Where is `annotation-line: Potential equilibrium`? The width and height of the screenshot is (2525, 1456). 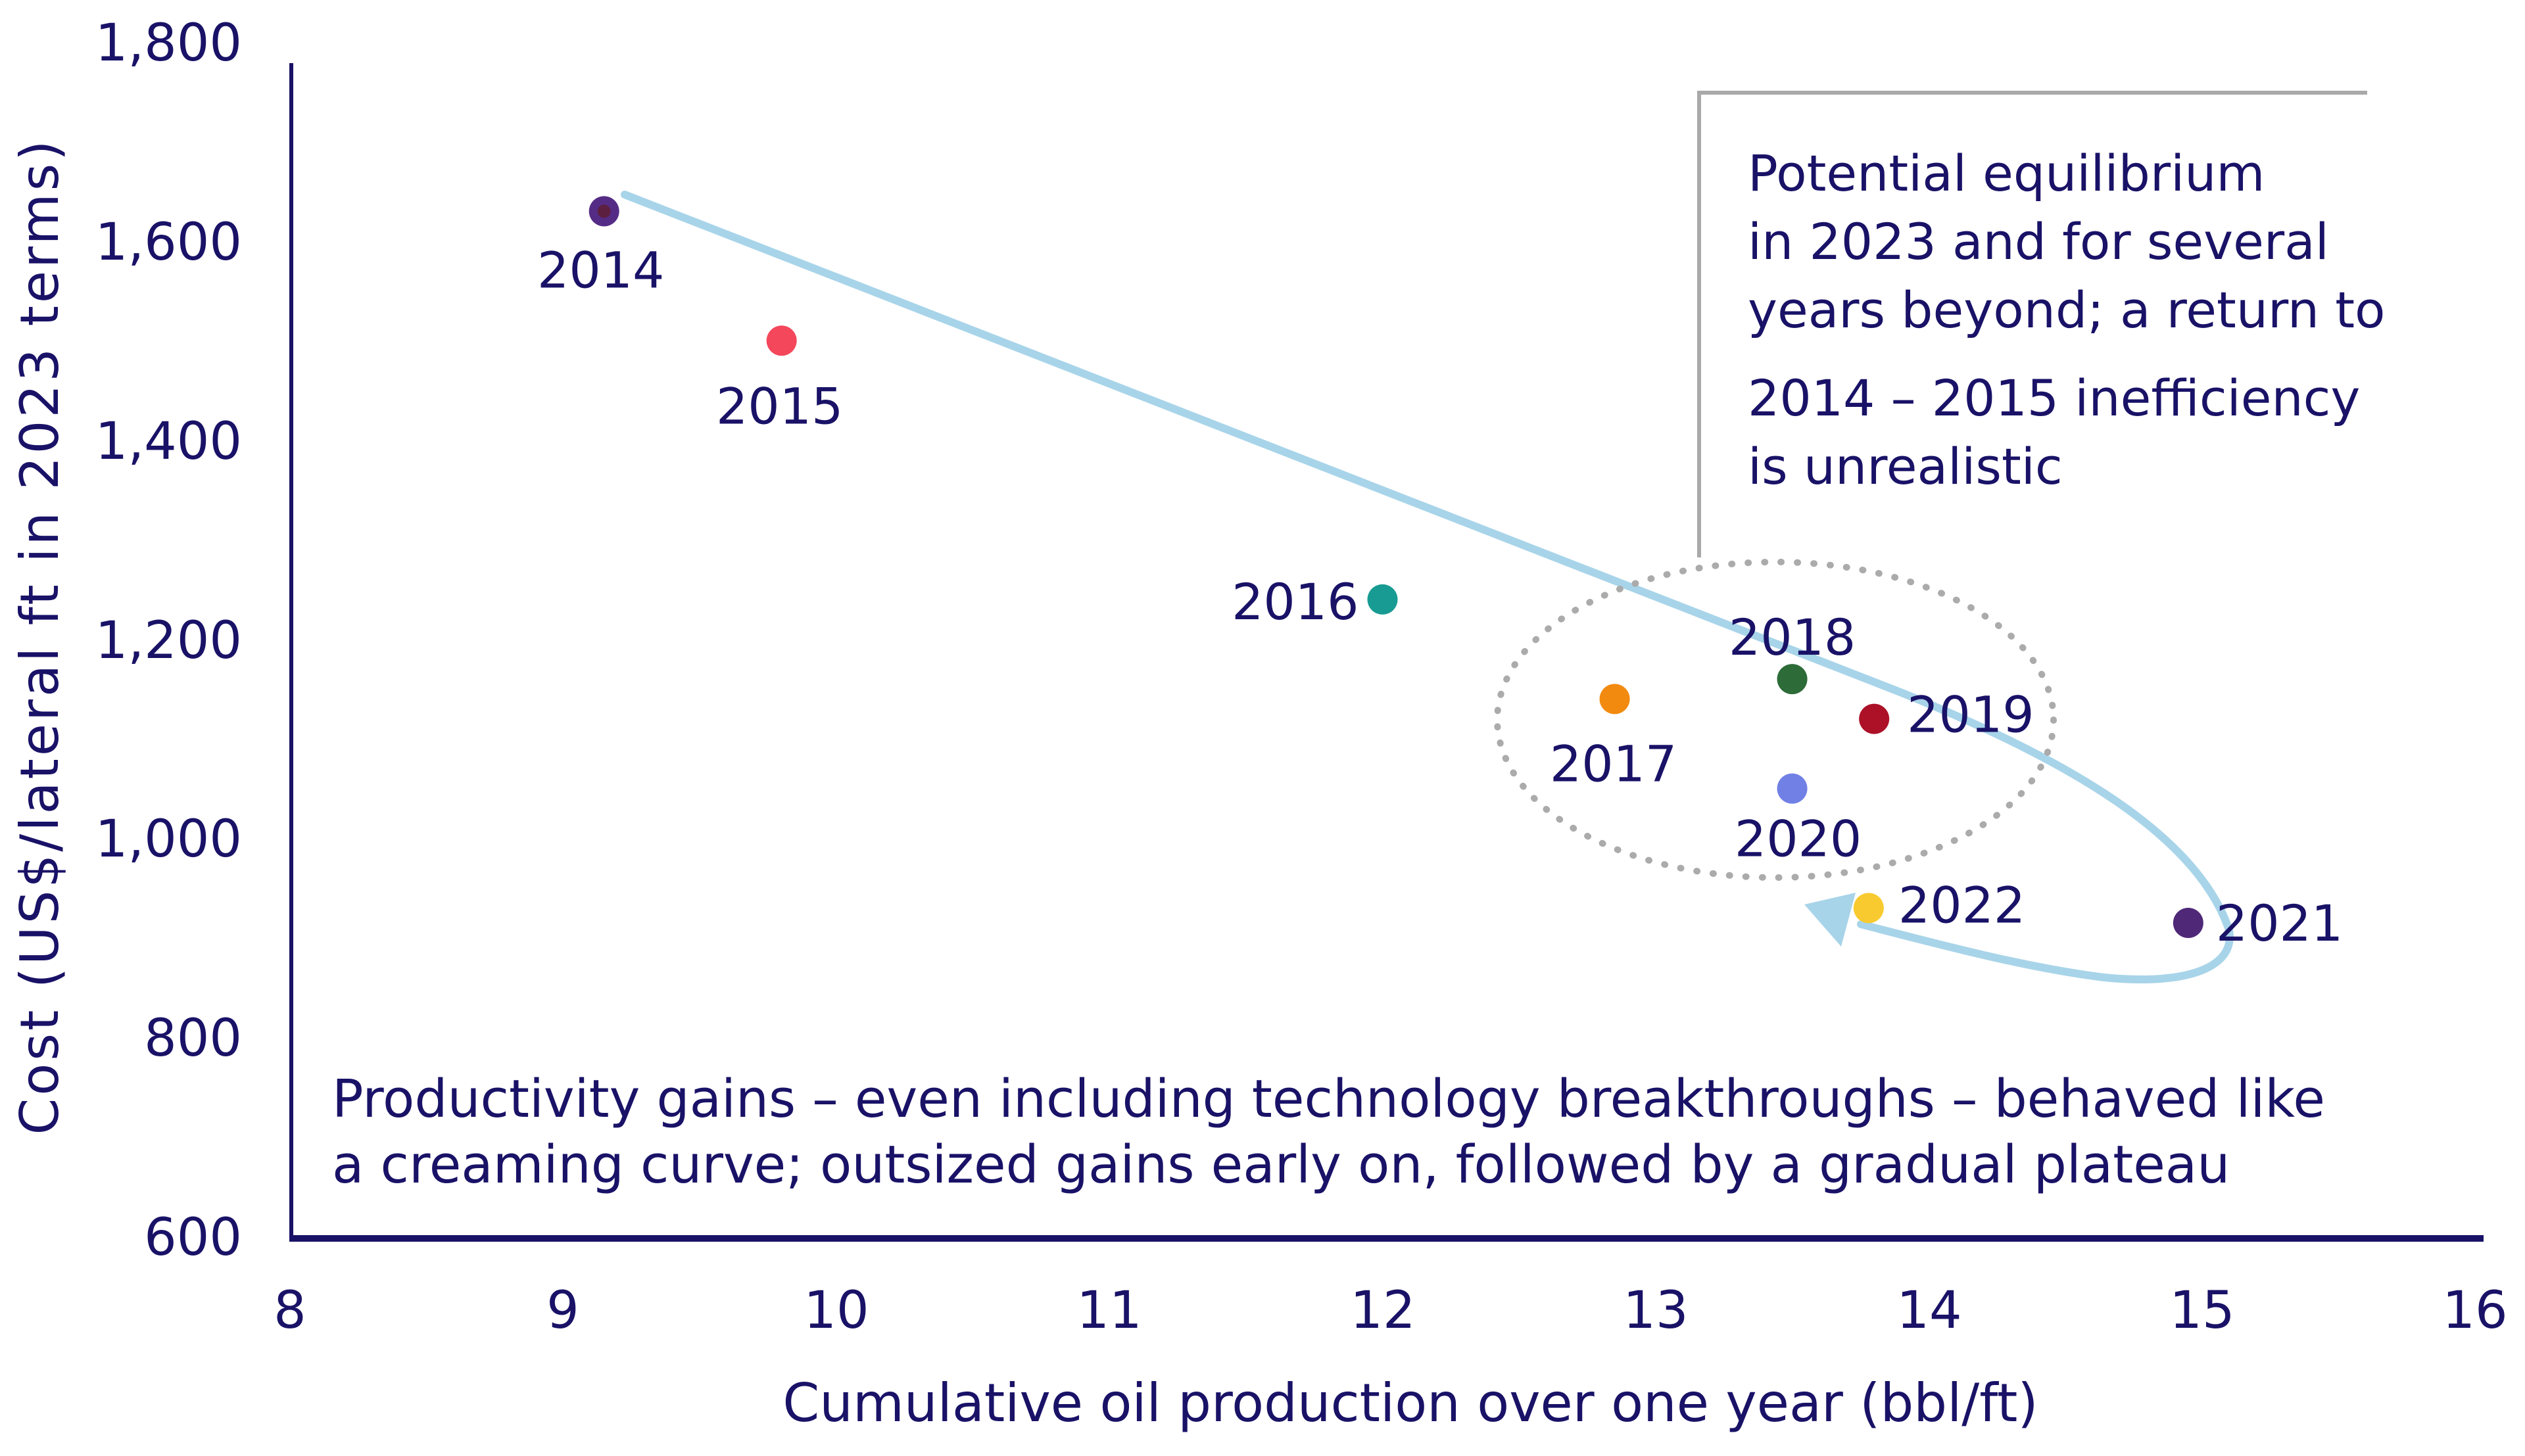 annotation-line: Potential equilibrium is located at coordinates (2007, 173).